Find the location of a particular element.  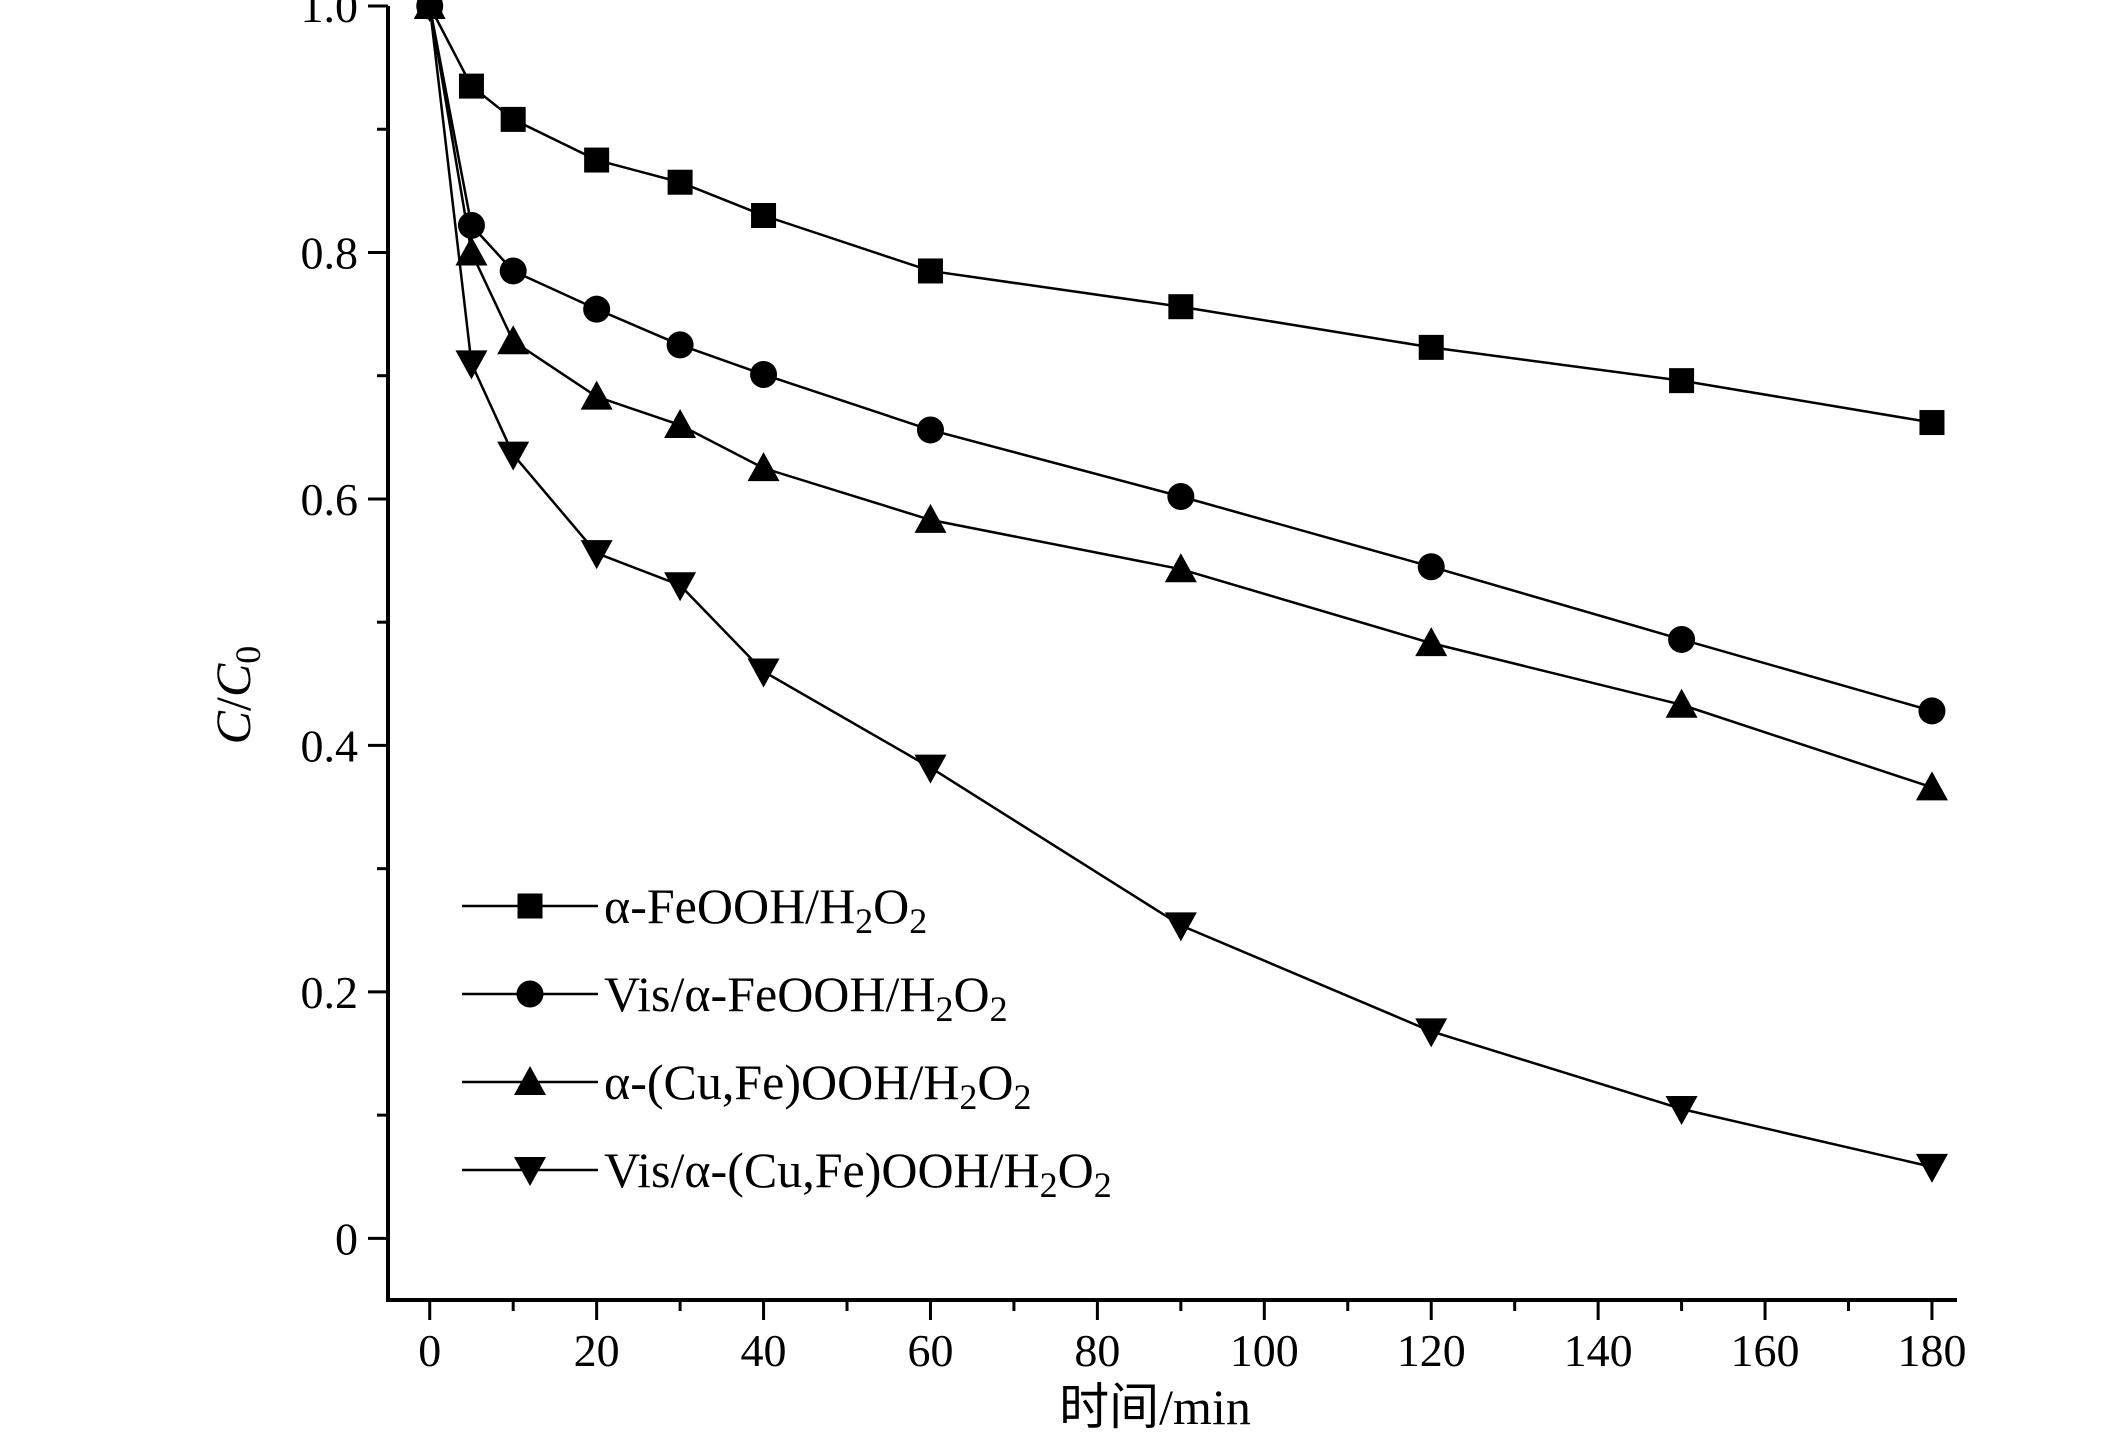

legend-label: Vis/α-(Cu,Fe)OOH/H2O2 is located at coordinates (858, 1173).